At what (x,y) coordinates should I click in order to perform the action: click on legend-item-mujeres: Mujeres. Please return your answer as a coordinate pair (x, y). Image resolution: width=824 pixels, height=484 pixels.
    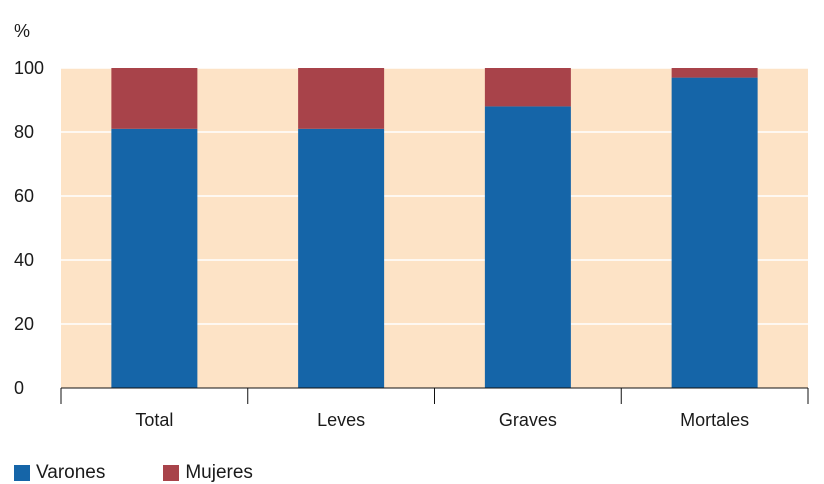
    Looking at the image, I should click on (208, 473).